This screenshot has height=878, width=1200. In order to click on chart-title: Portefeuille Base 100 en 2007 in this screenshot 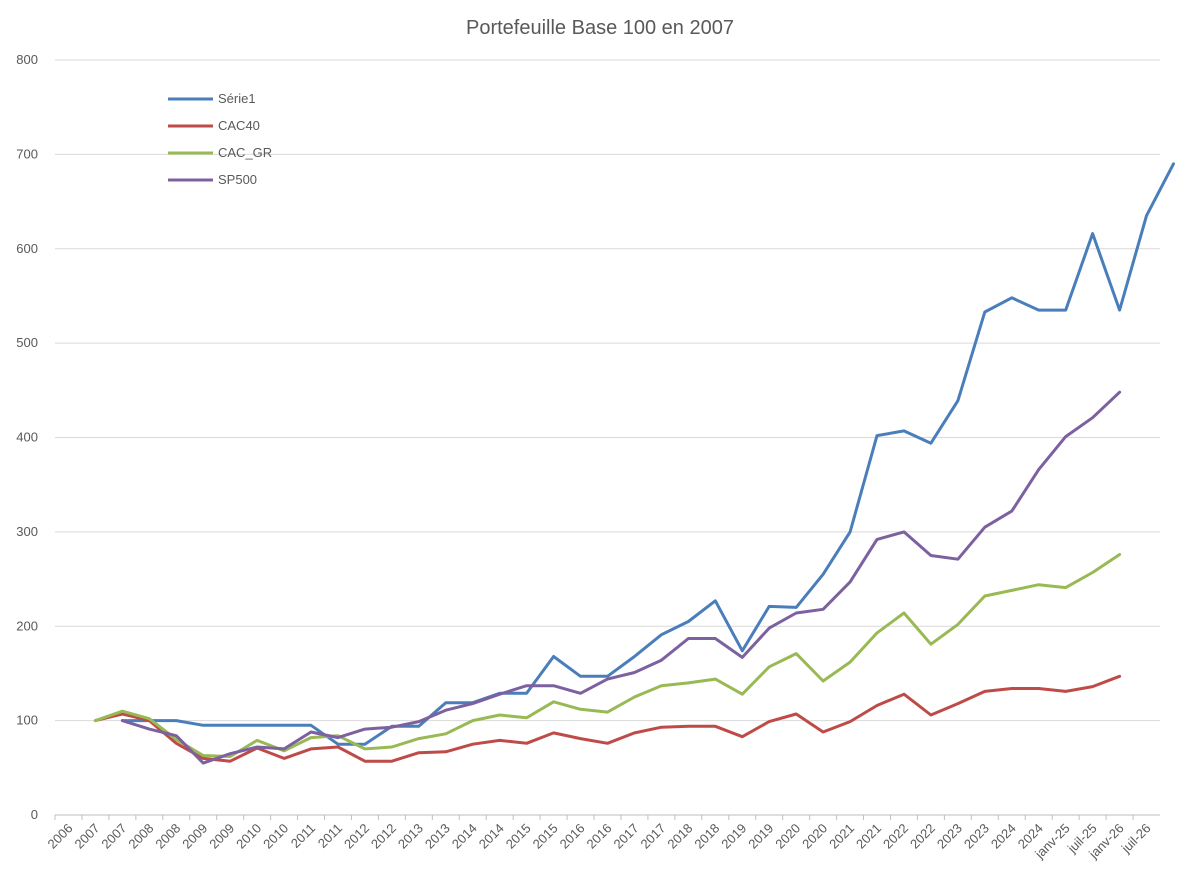, I will do `click(600, 28)`.